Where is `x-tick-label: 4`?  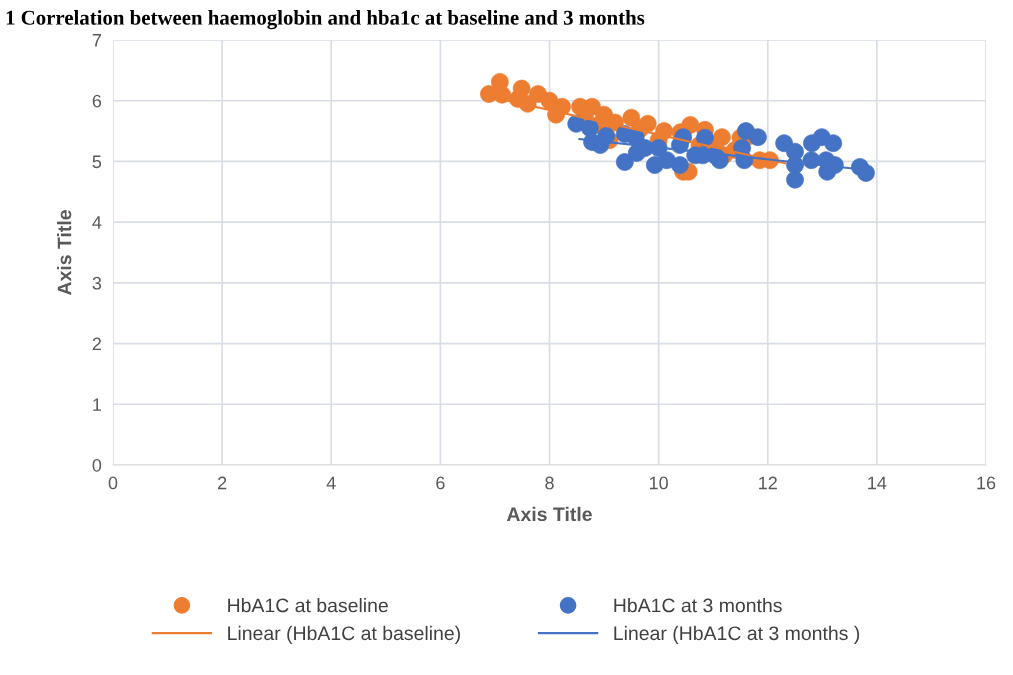
x-tick-label: 4 is located at coordinates (331, 483).